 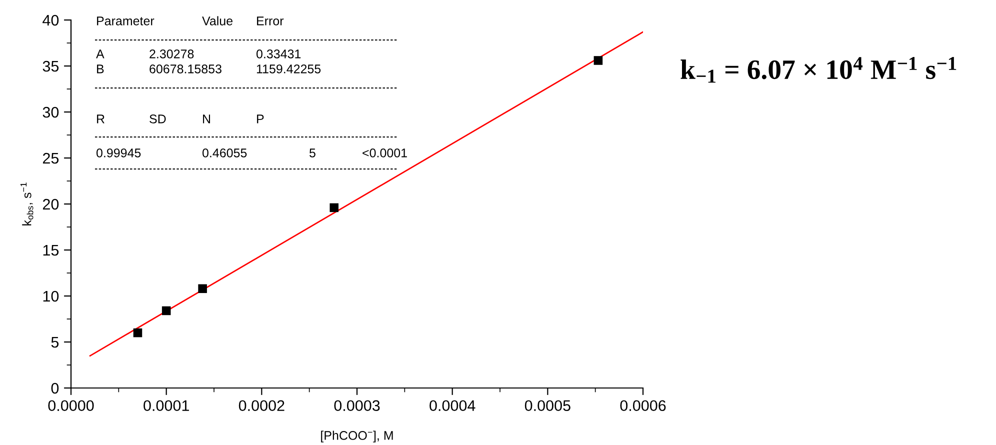 What do you see at coordinates (50, 158) in the screenshot?
I see `y-tick-label: 25` at bounding box center [50, 158].